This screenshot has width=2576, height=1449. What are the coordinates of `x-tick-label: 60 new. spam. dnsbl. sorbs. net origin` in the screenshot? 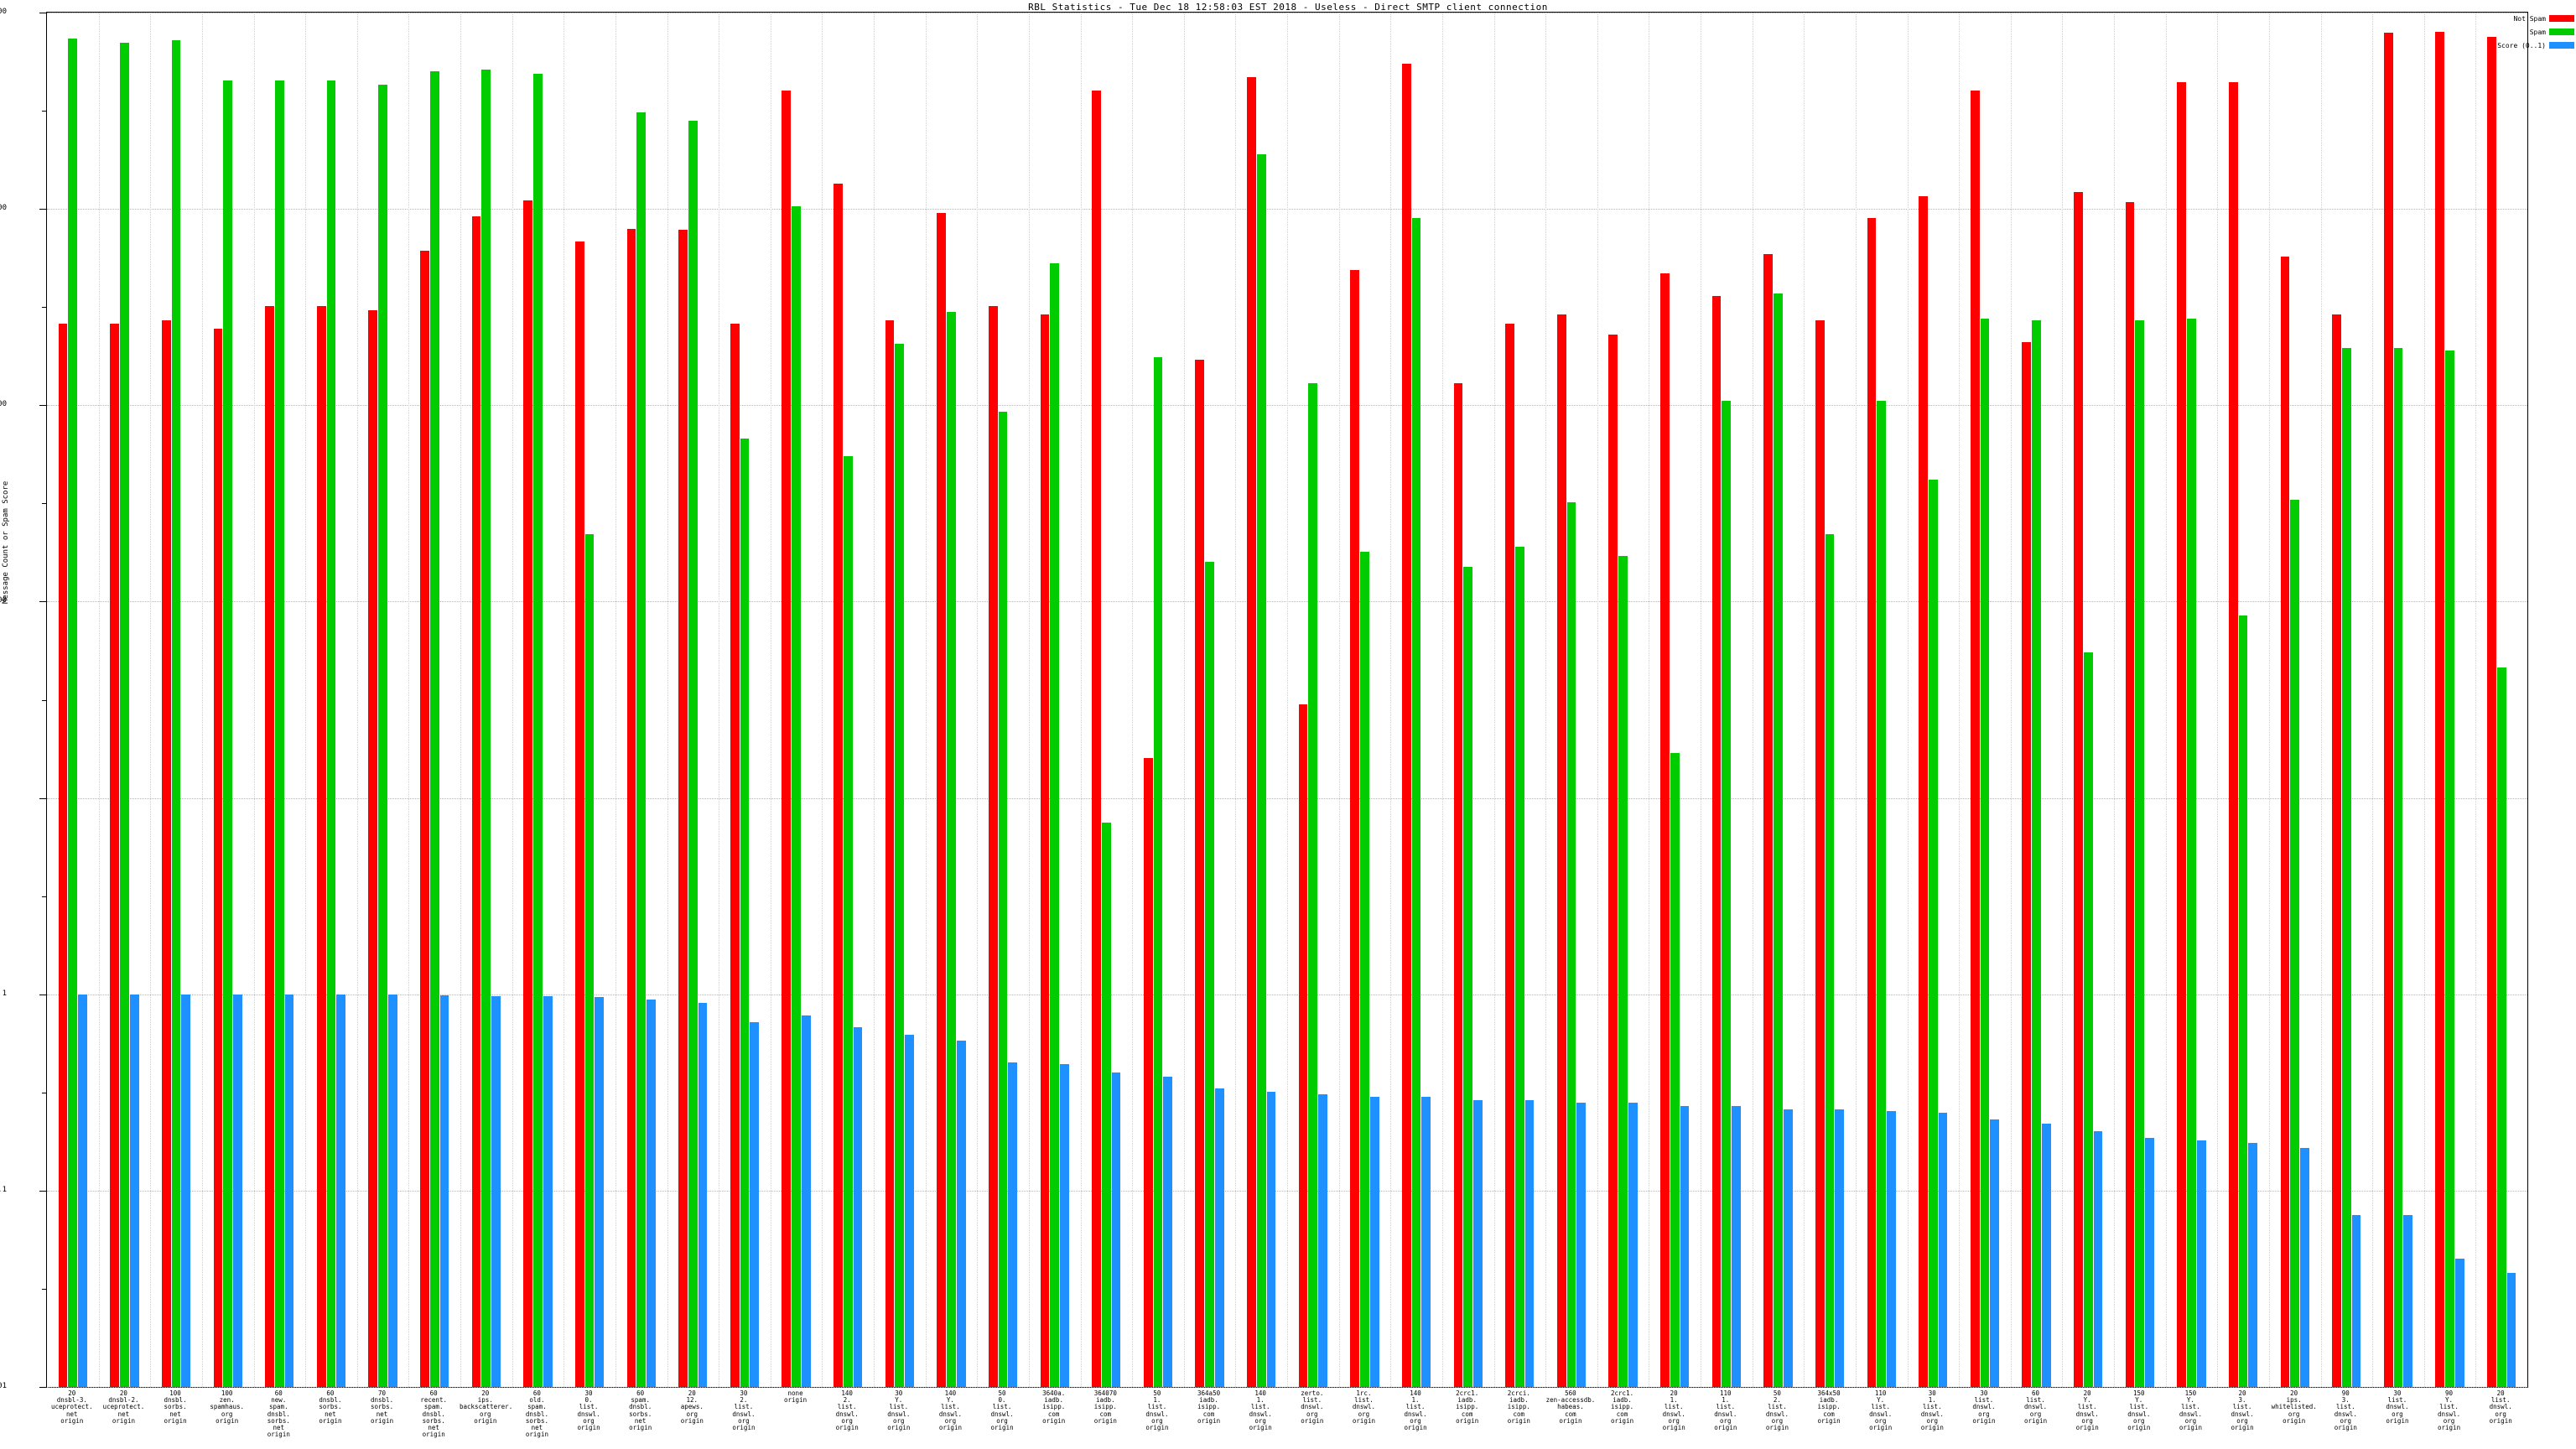 It's located at (278, 1414).